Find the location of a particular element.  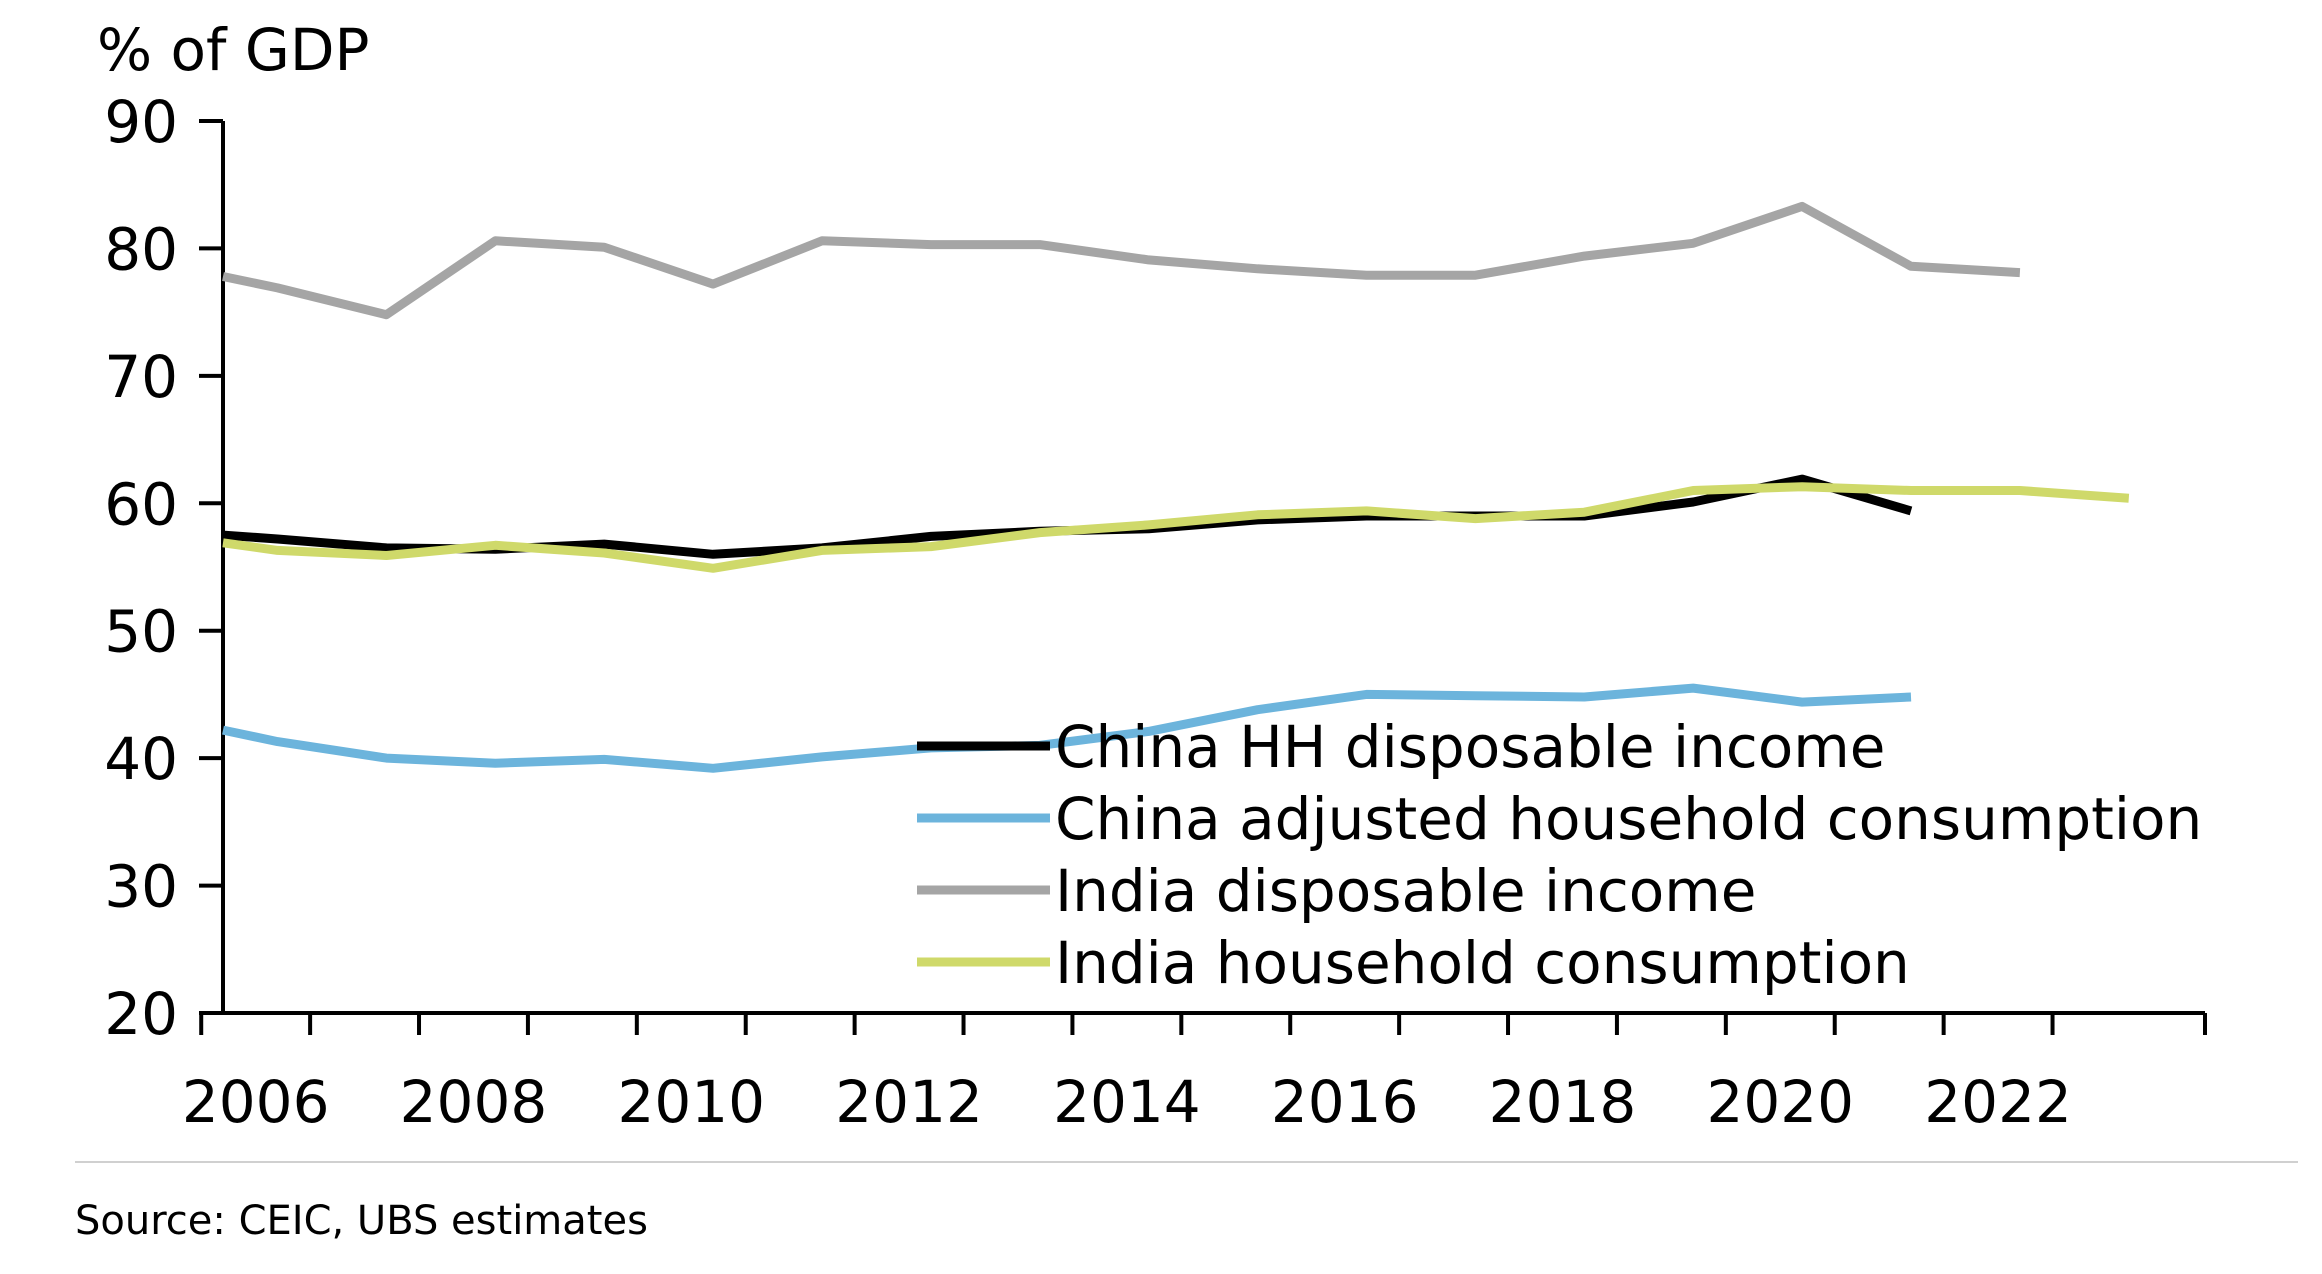

y-axis-unit-label: % of GDP is located at coordinates (233, 50).